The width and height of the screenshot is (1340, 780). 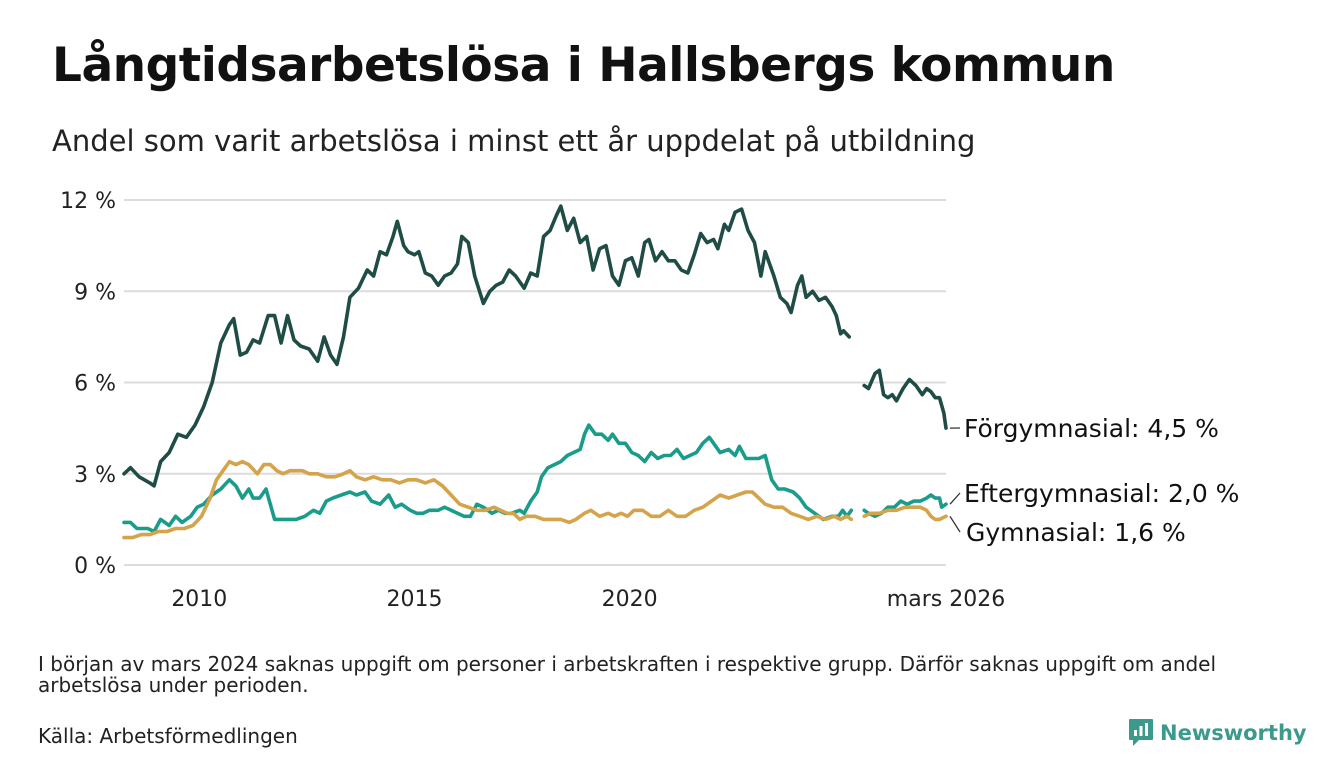 I want to click on y-tick-label: 0 %, so click(x=95, y=566).